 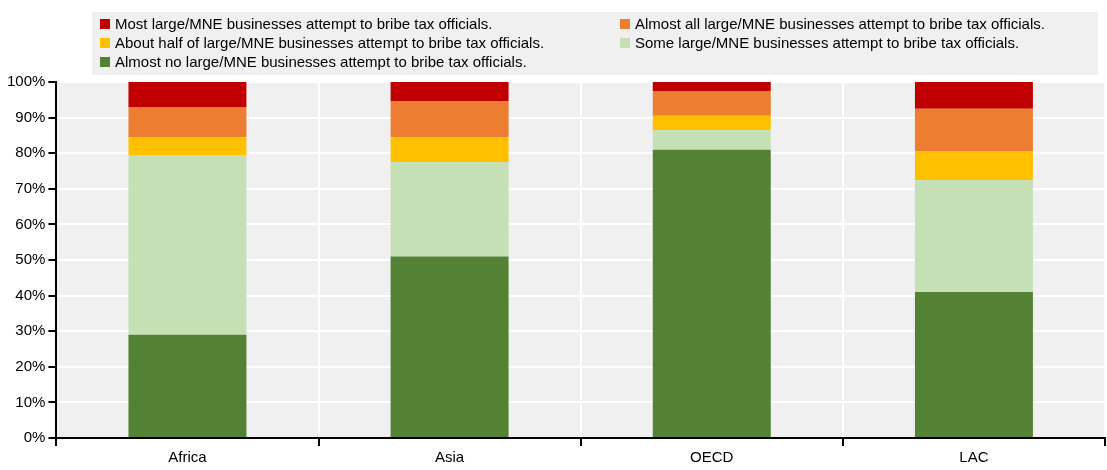 I want to click on y-tick-label: 100%, so click(x=26, y=81).